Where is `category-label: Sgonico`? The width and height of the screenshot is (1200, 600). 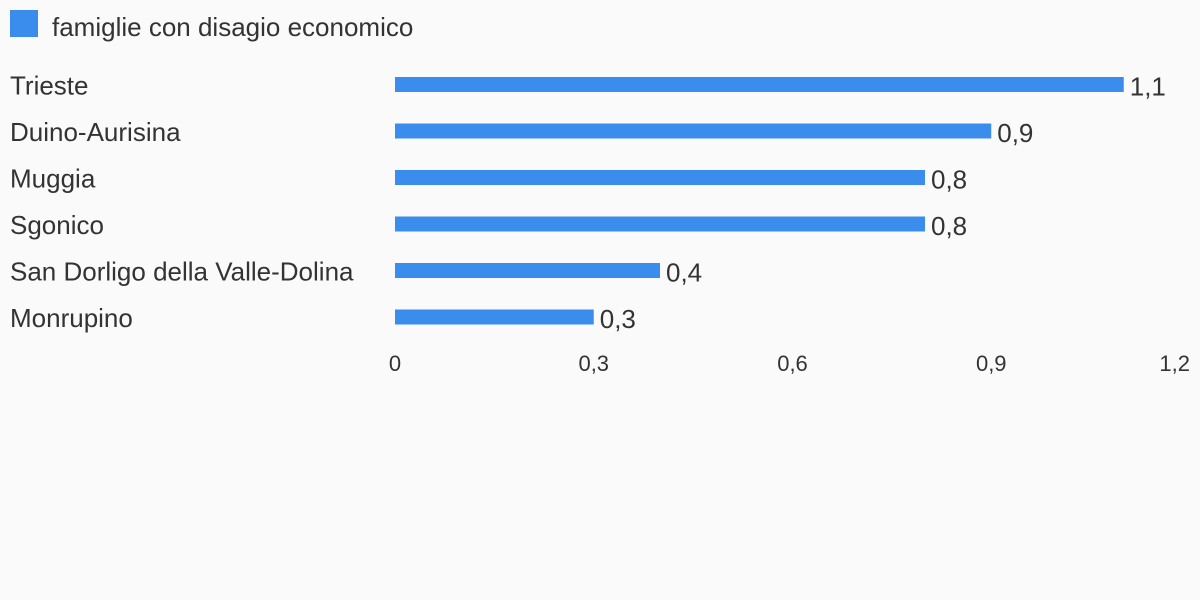
category-label: Sgonico is located at coordinates (57, 225).